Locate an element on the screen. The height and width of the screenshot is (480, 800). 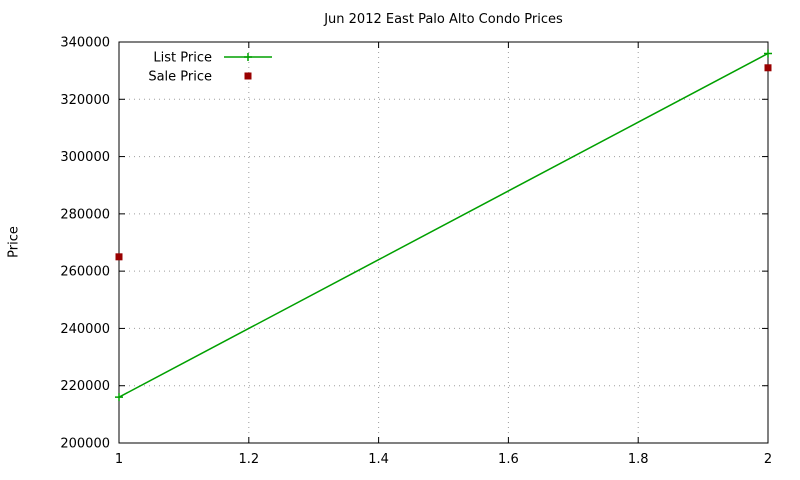
legend-label: Sale Price is located at coordinates (180, 77).